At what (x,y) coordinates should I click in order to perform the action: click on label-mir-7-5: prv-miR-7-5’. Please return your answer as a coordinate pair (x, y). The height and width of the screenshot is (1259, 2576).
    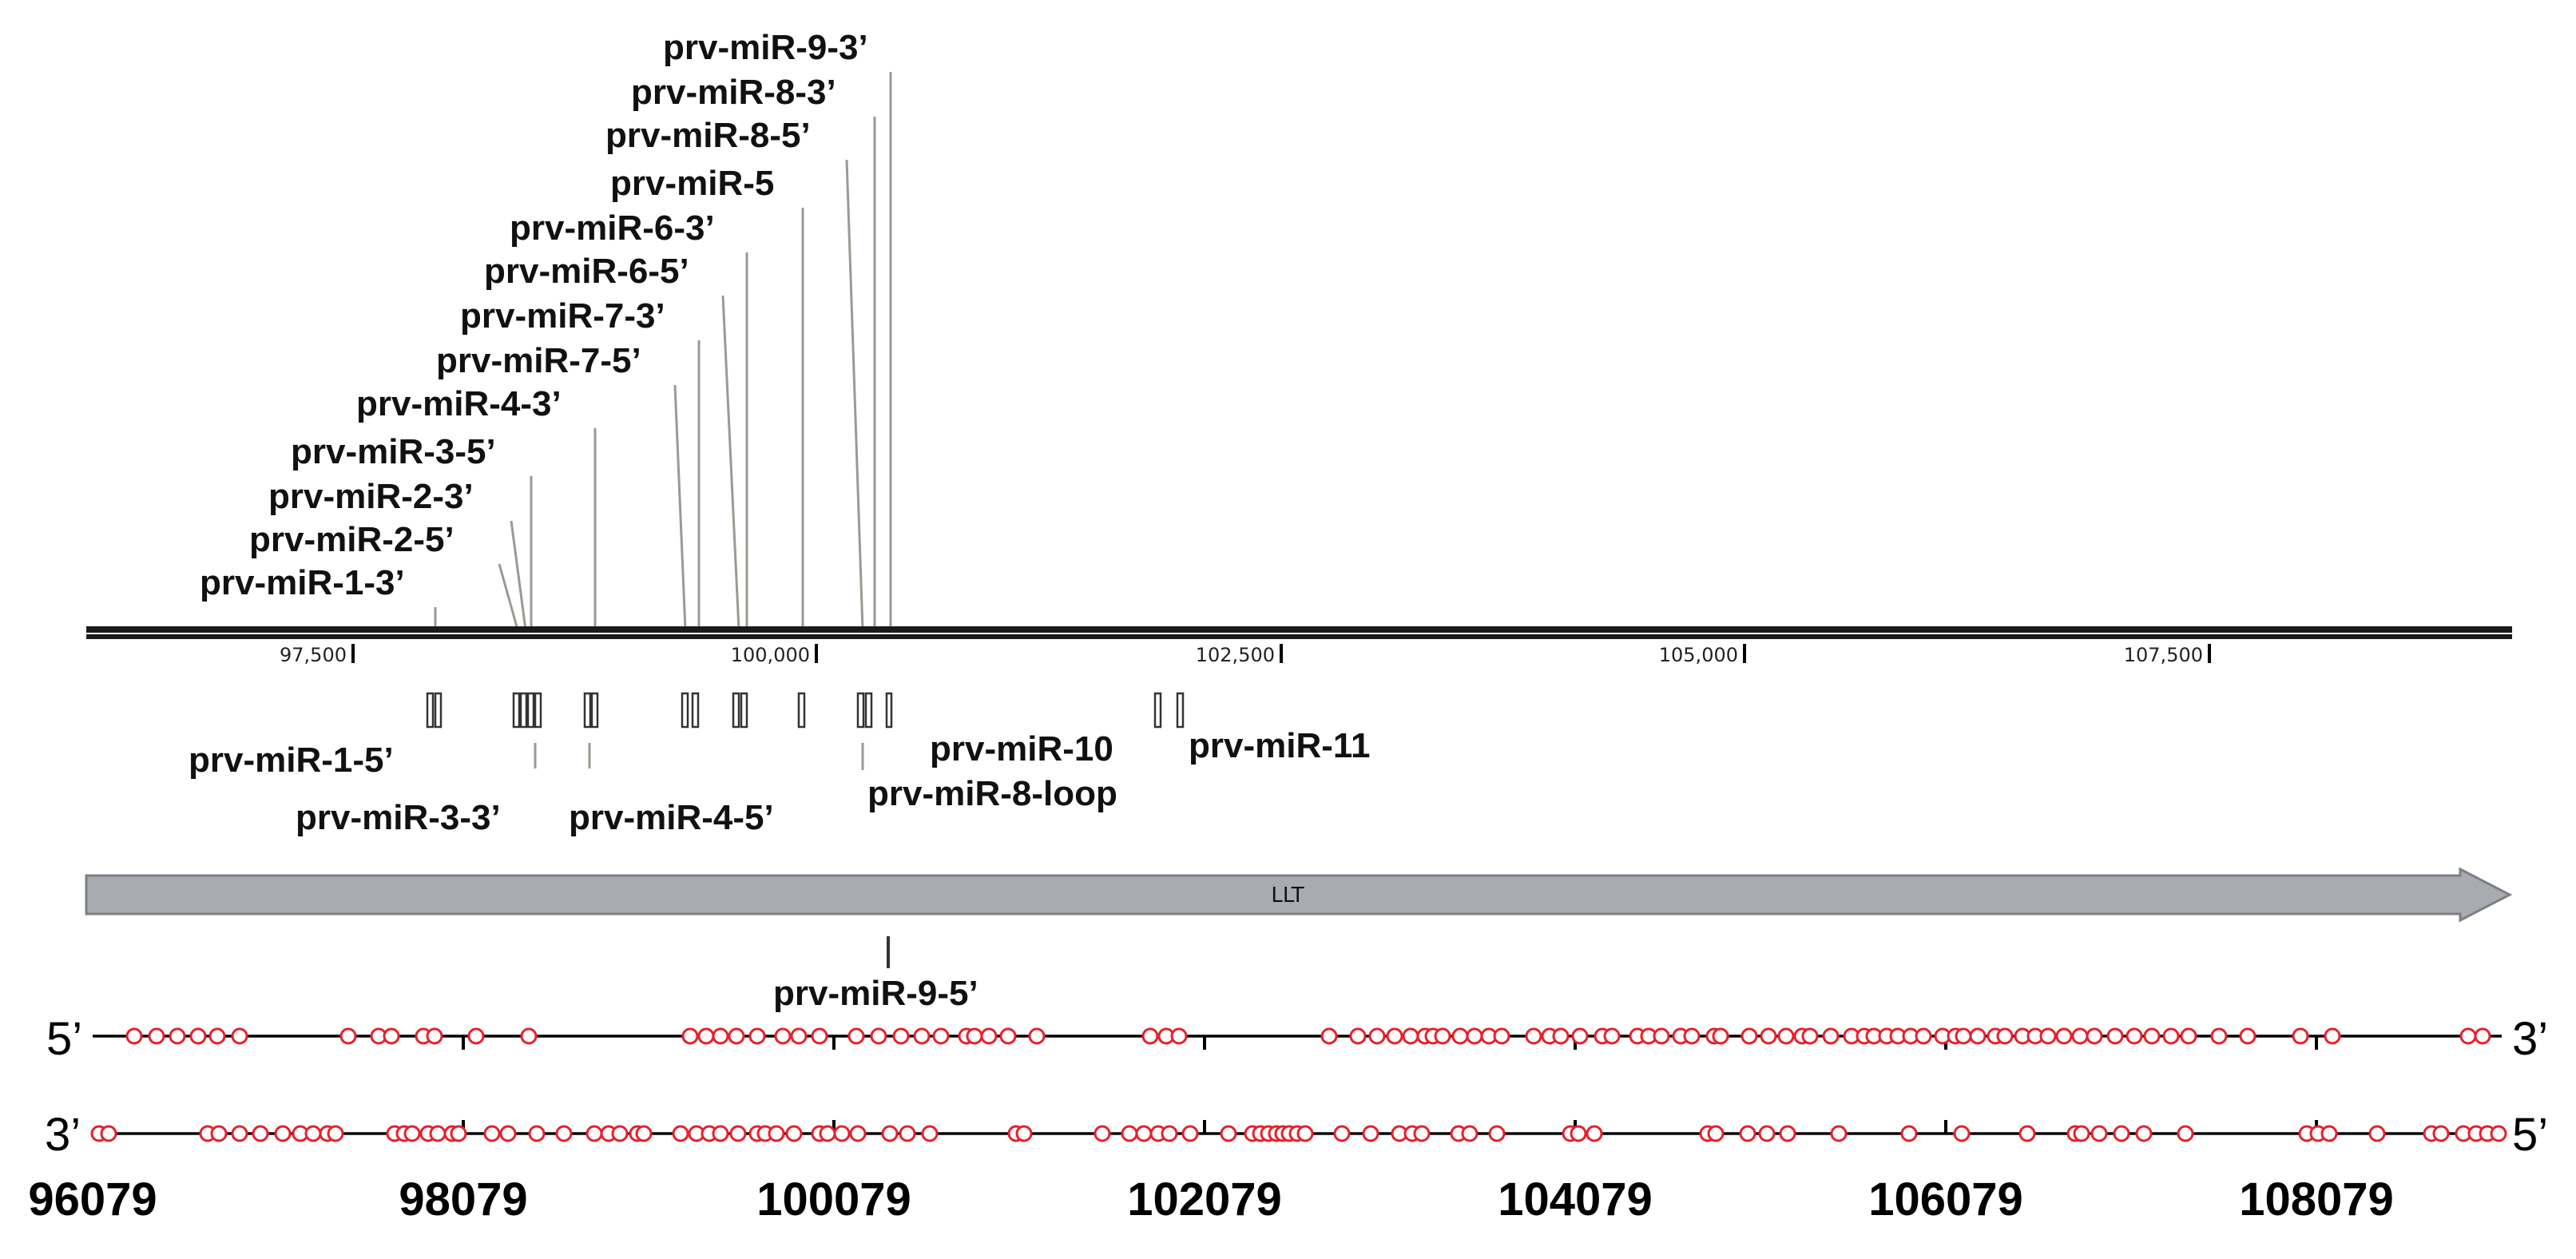
    Looking at the image, I should click on (538, 360).